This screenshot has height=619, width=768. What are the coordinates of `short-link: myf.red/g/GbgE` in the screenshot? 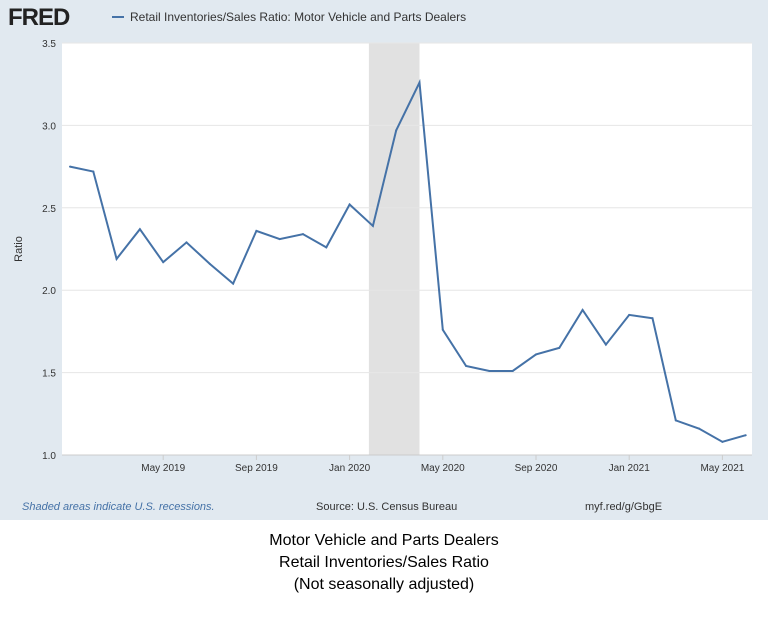 It's located at (624, 507).